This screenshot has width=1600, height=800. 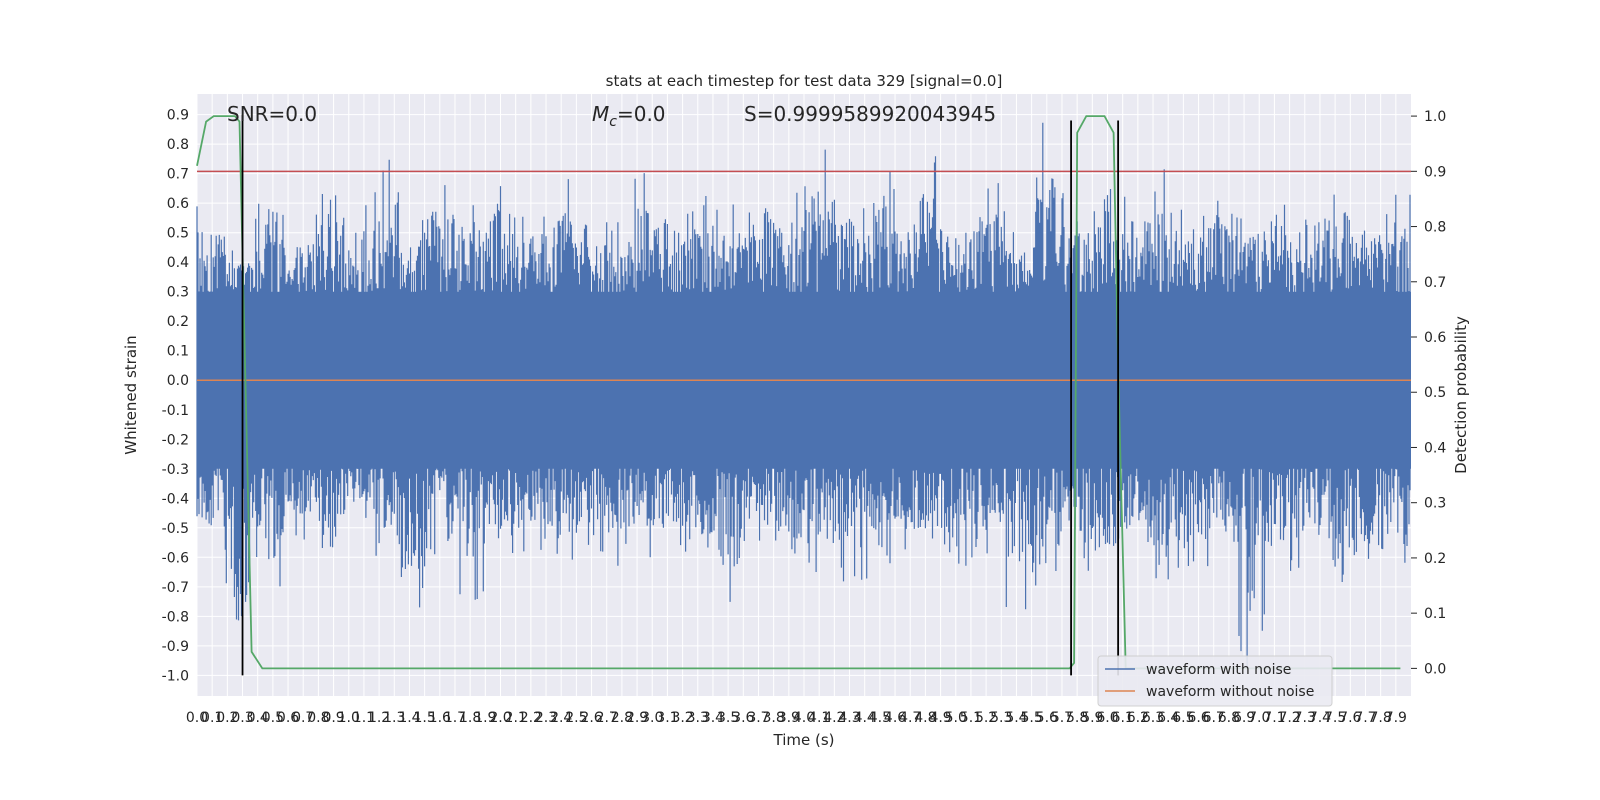 What do you see at coordinates (561, 718) in the screenshot?
I see `x-tick-label: 2.4` at bounding box center [561, 718].